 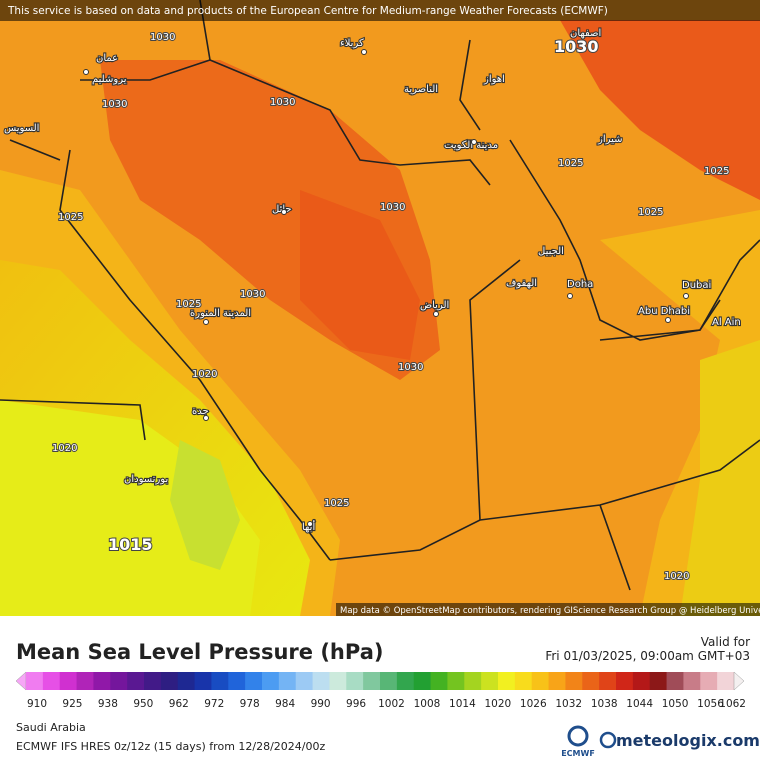 I want to click on city-label: جدة, so click(x=200, y=411).